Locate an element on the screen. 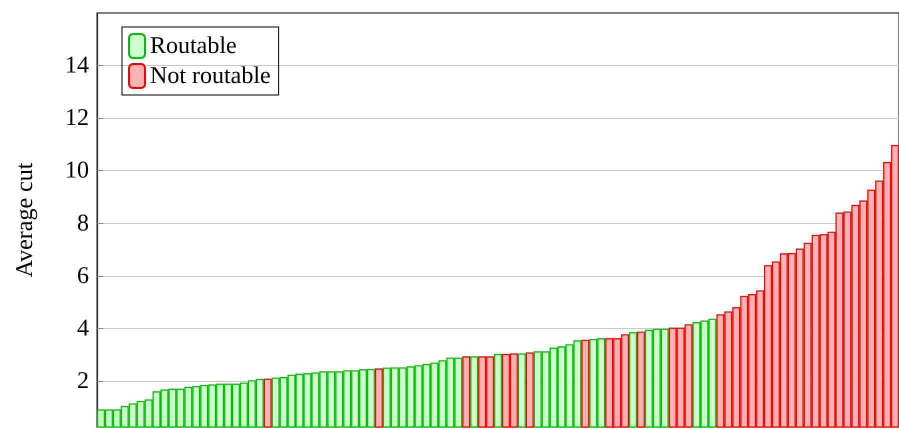  y-tick-label: 8 is located at coordinates (83, 223).